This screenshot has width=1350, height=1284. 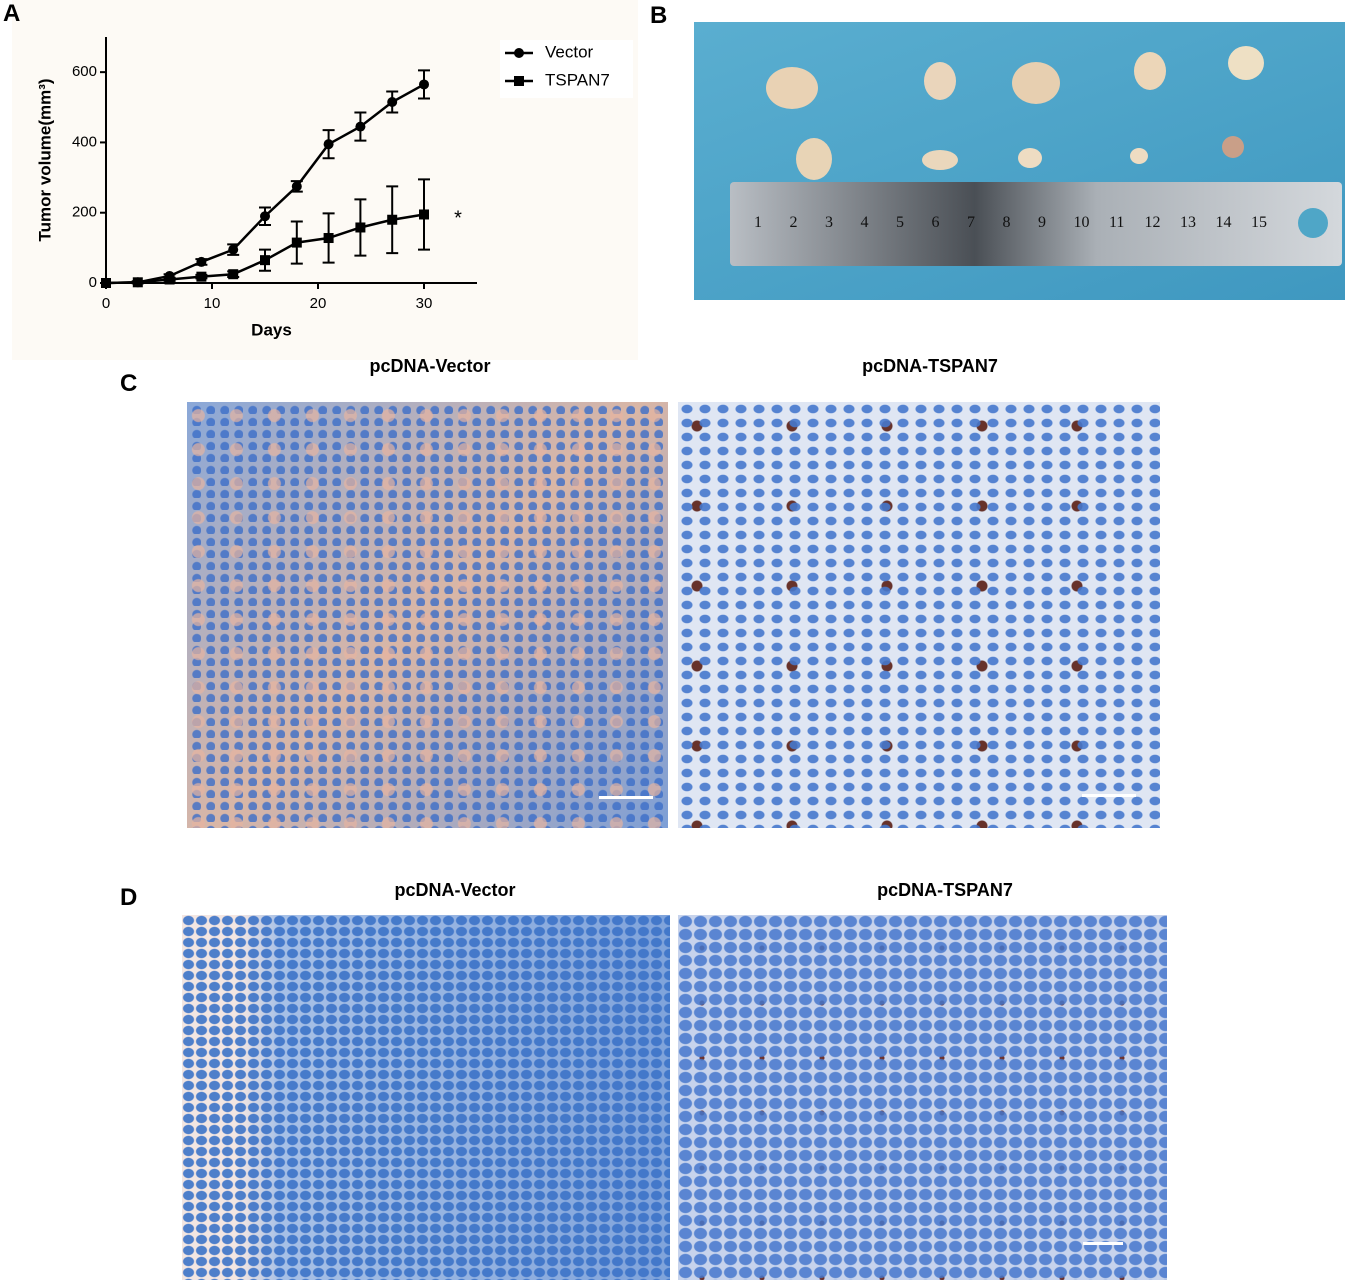 I want to click on ruler-number: 9, so click(x=1042, y=222).